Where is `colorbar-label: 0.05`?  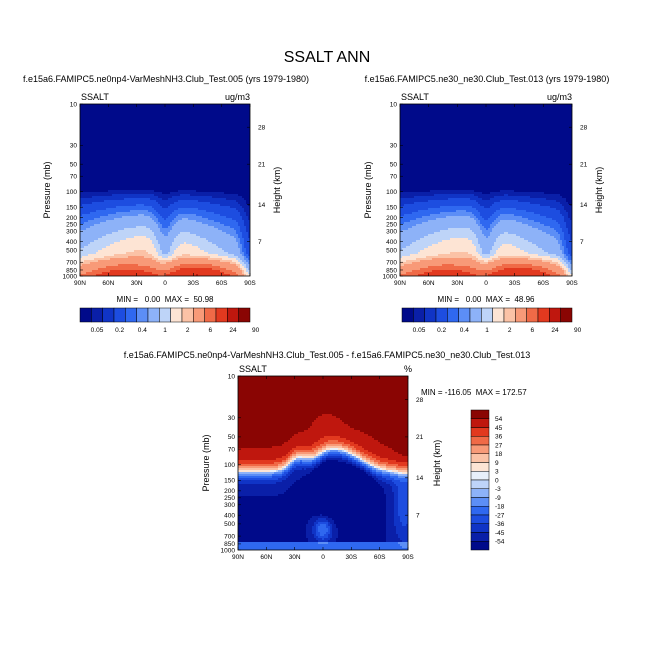
colorbar-label: 0.05 is located at coordinates (97, 330).